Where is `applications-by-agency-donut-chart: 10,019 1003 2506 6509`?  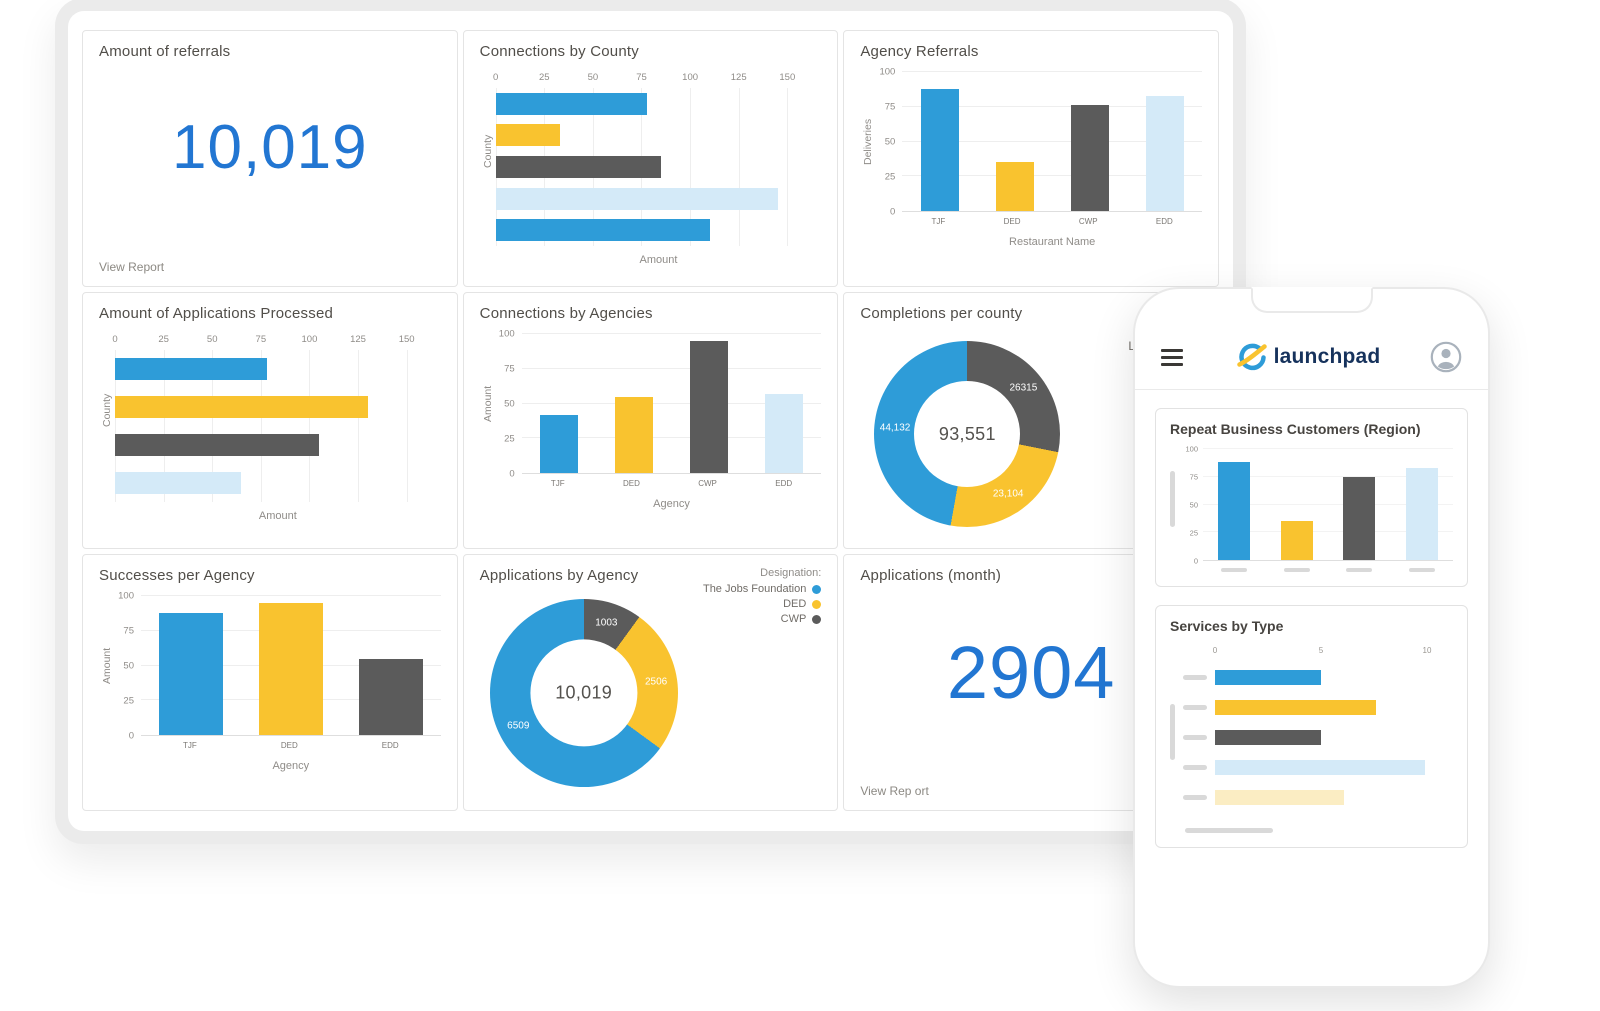
applications-by-agency-donut-chart: 10,019 1003 2506 6509 is located at coordinates (583, 693).